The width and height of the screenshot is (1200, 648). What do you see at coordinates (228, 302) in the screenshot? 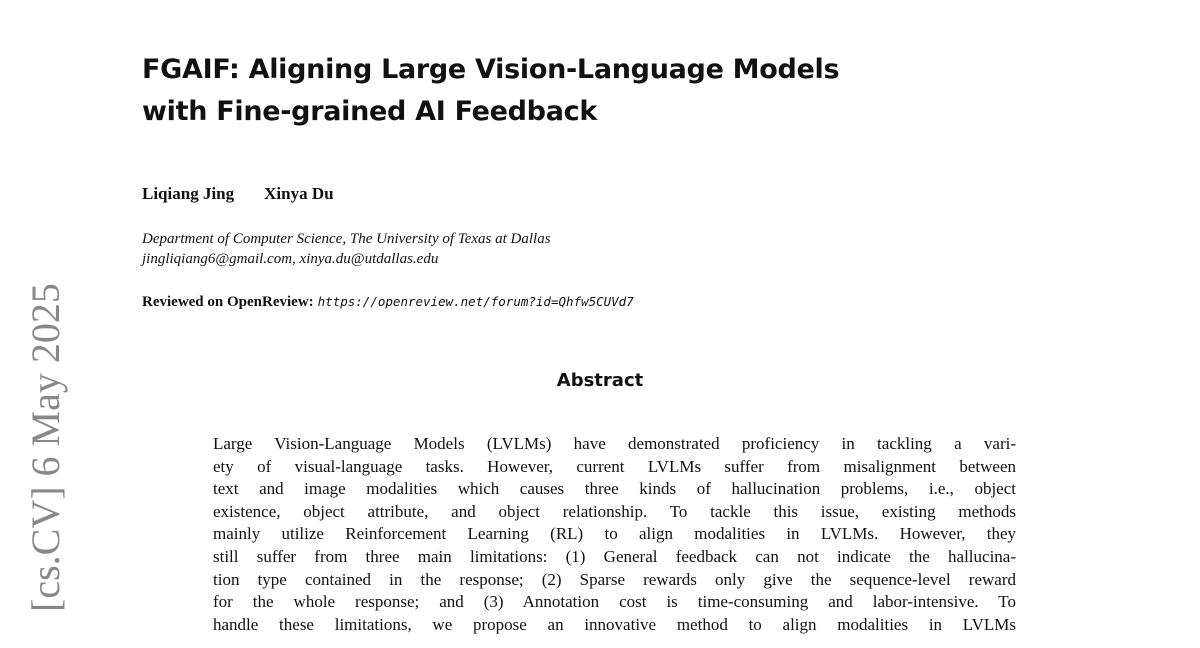
I see `review-label: Reviewed on OpenReview:` at bounding box center [228, 302].